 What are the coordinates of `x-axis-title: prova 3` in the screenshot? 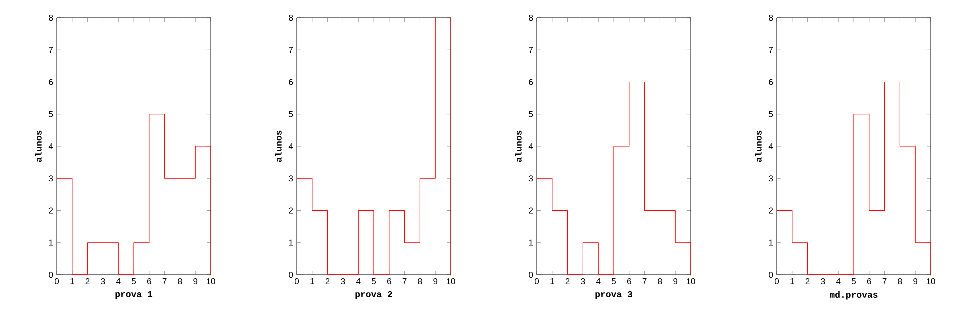 It's located at (614, 295).